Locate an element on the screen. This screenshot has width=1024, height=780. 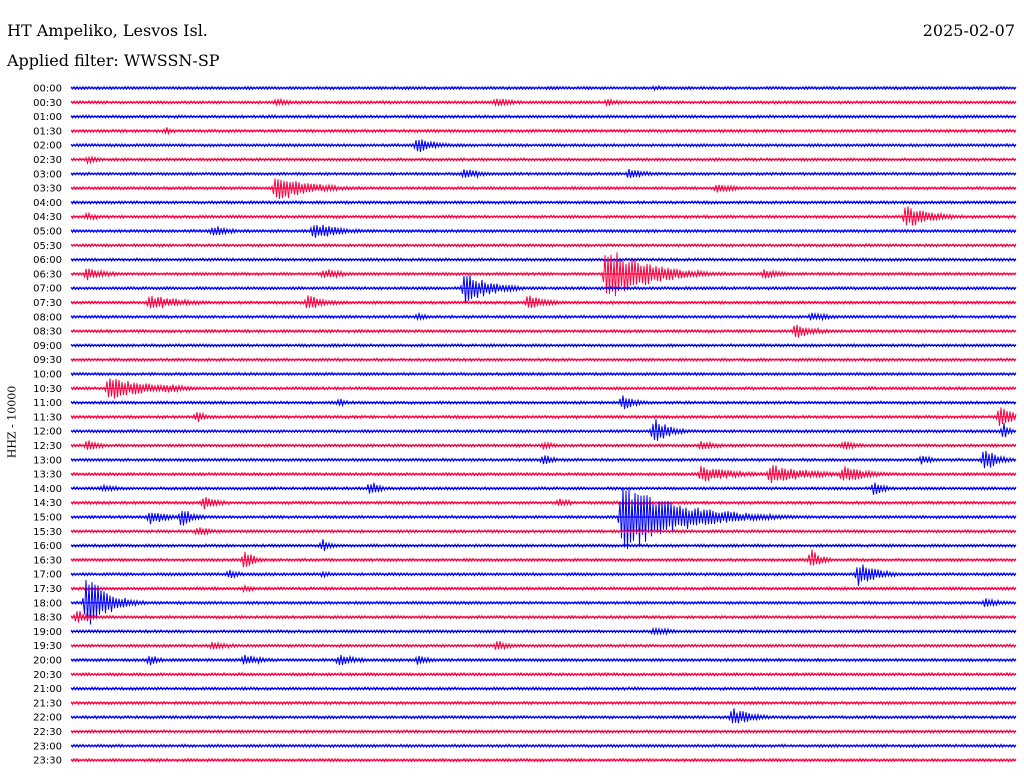
time-tick-label: 06:00 is located at coordinates (47, 260).